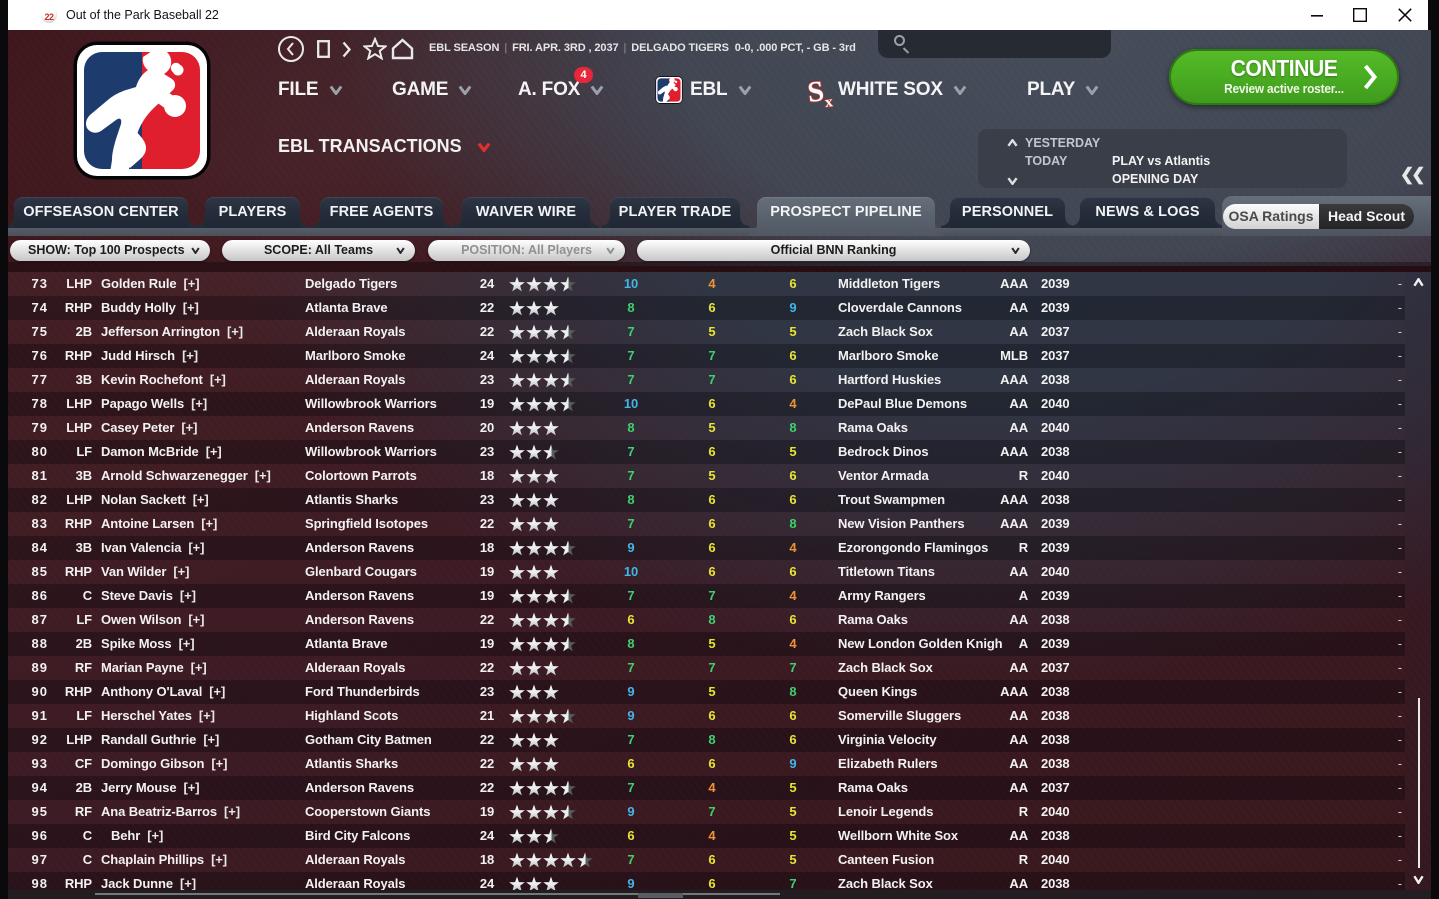 The image size is (1439, 899). I want to click on svg-text: x, so click(829, 102).